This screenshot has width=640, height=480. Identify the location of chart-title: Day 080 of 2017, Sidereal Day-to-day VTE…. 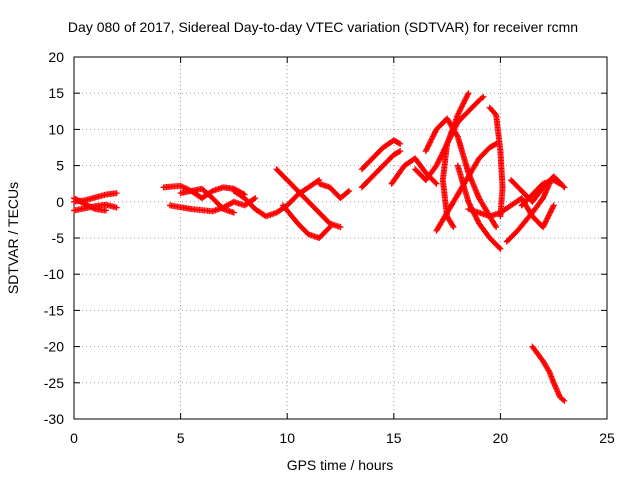
(323, 27).